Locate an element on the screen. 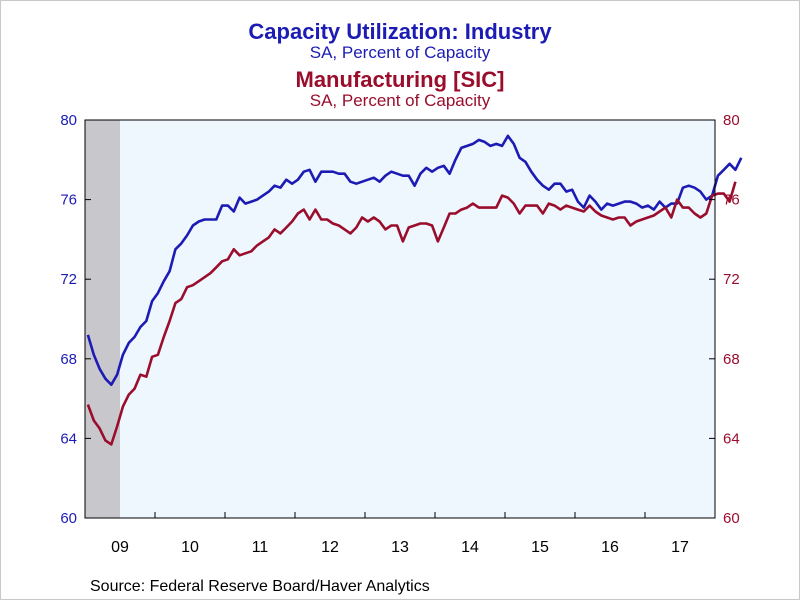  y-tick-label-left: 68 is located at coordinates (68, 359).